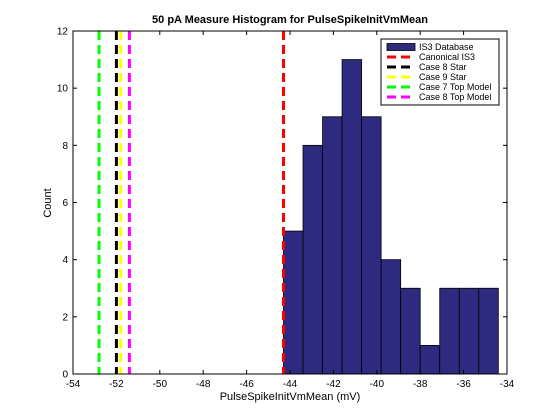  I want to click on x-tick-label: -42, so click(333, 384).